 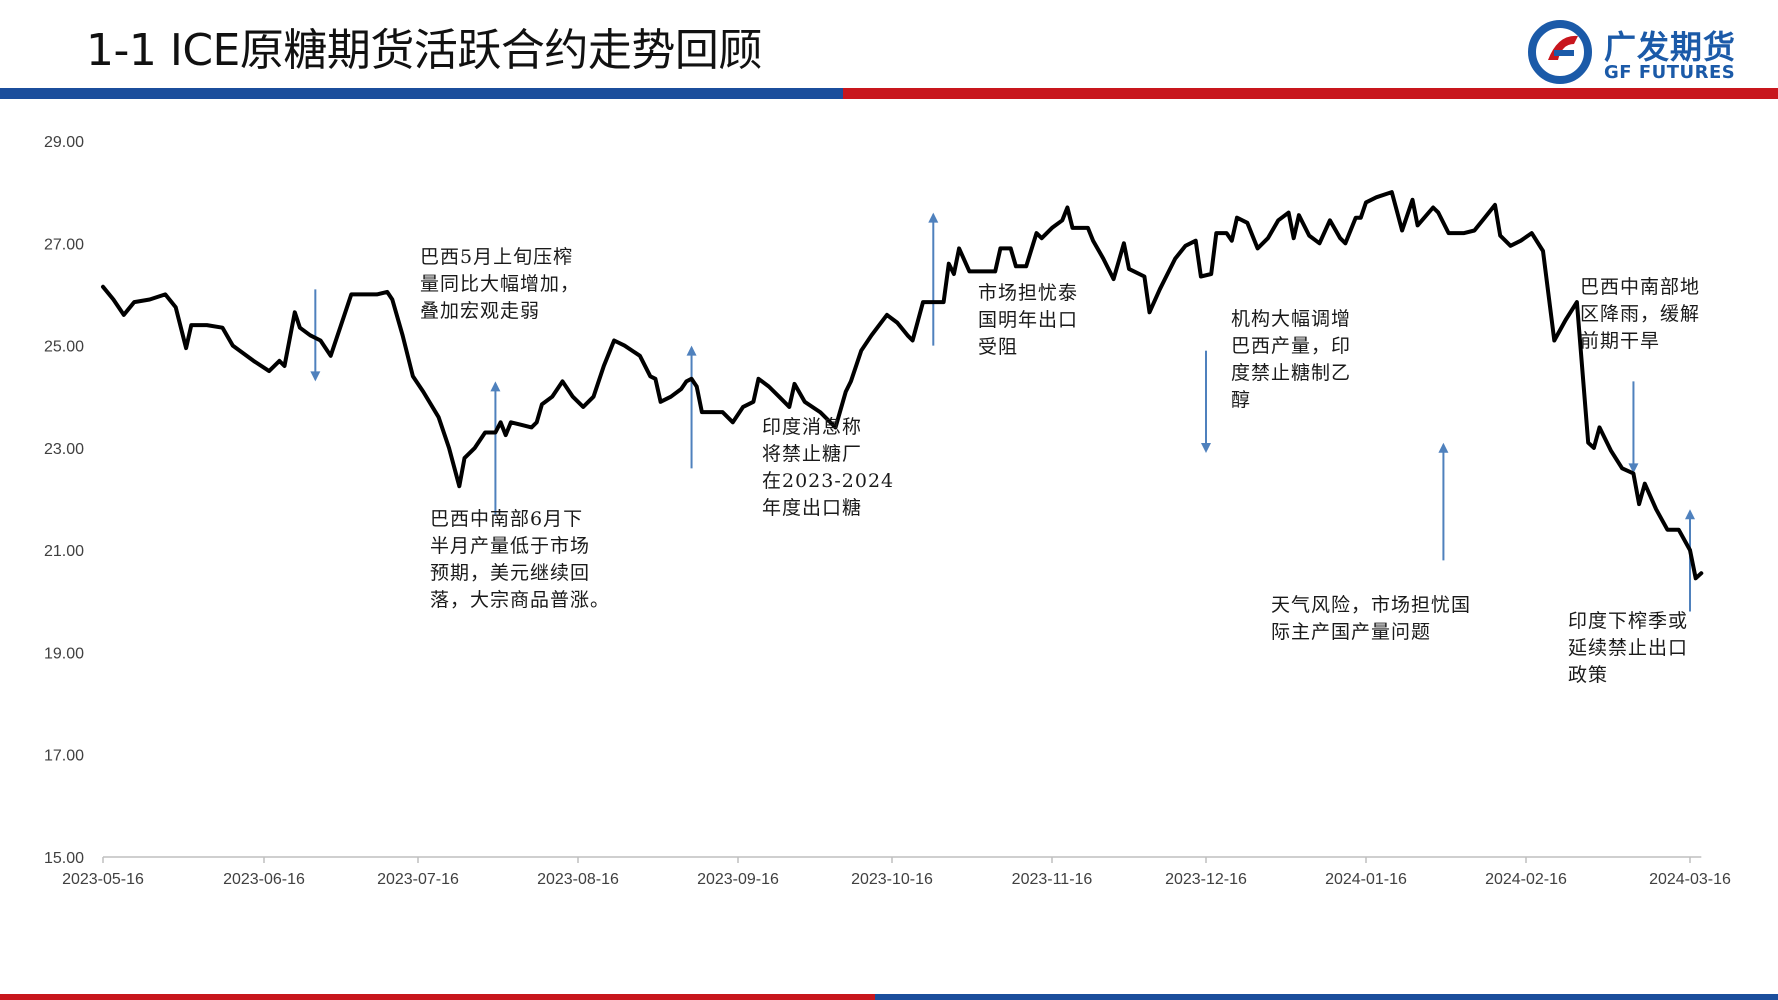 I want to click on header-band-red, so click(x=1310, y=93).